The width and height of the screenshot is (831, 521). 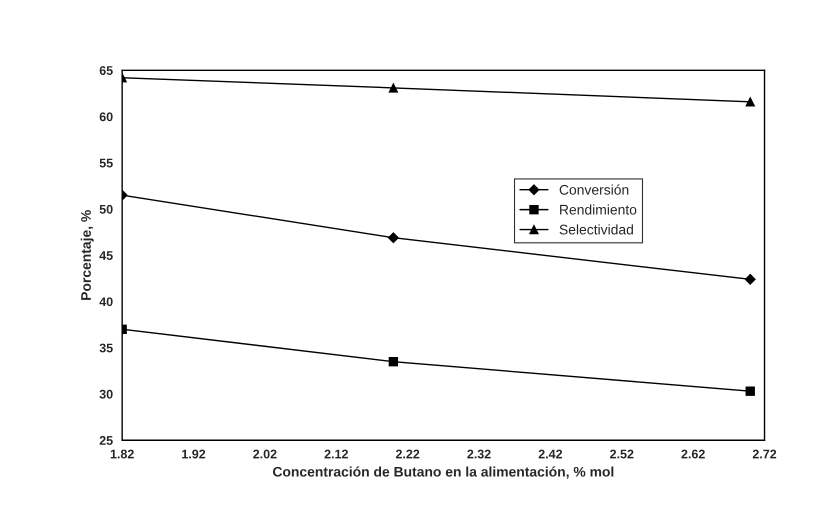 I want to click on x-tick-label: 2.62, so click(x=693, y=454).